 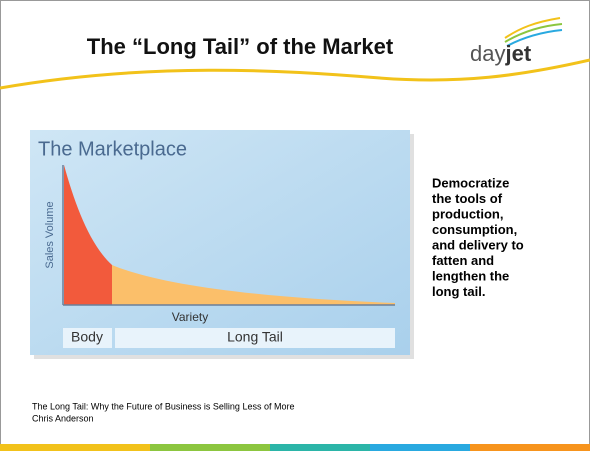 I want to click on y-axis-label: Sales Volume, so click(x=50, y=234).